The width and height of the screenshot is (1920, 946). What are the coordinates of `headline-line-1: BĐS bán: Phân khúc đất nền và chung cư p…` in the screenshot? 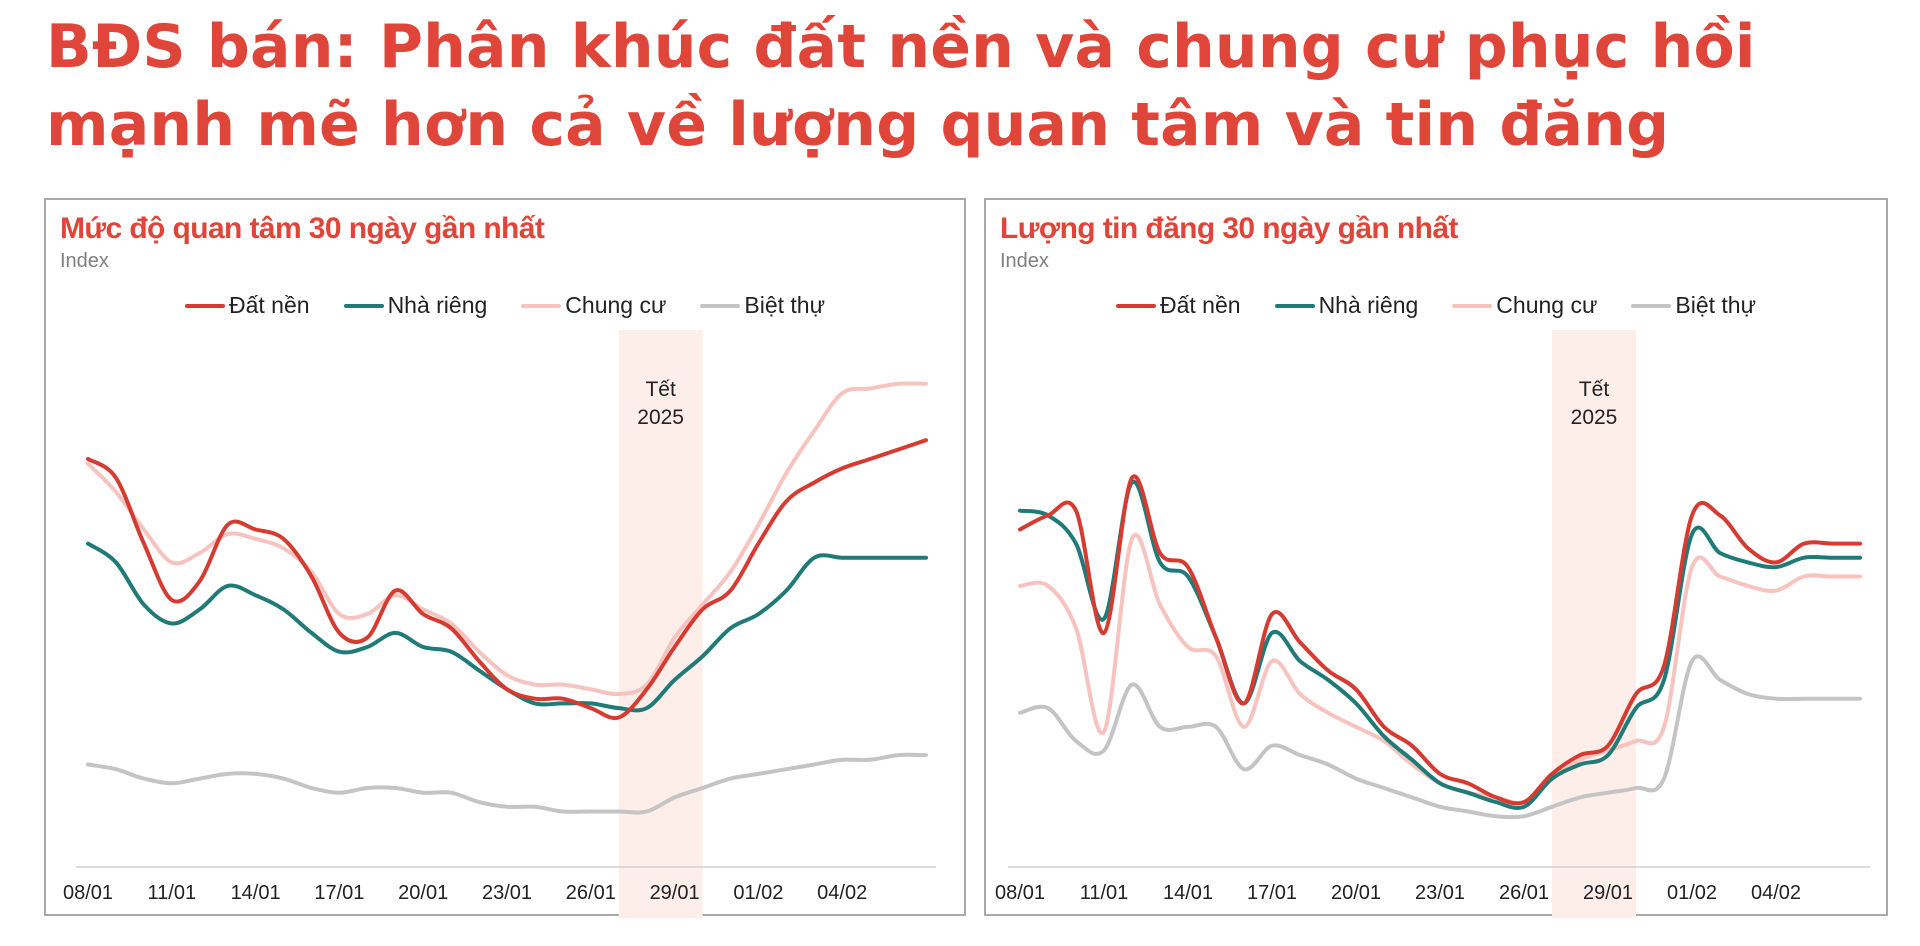 It's located at (901, 47).